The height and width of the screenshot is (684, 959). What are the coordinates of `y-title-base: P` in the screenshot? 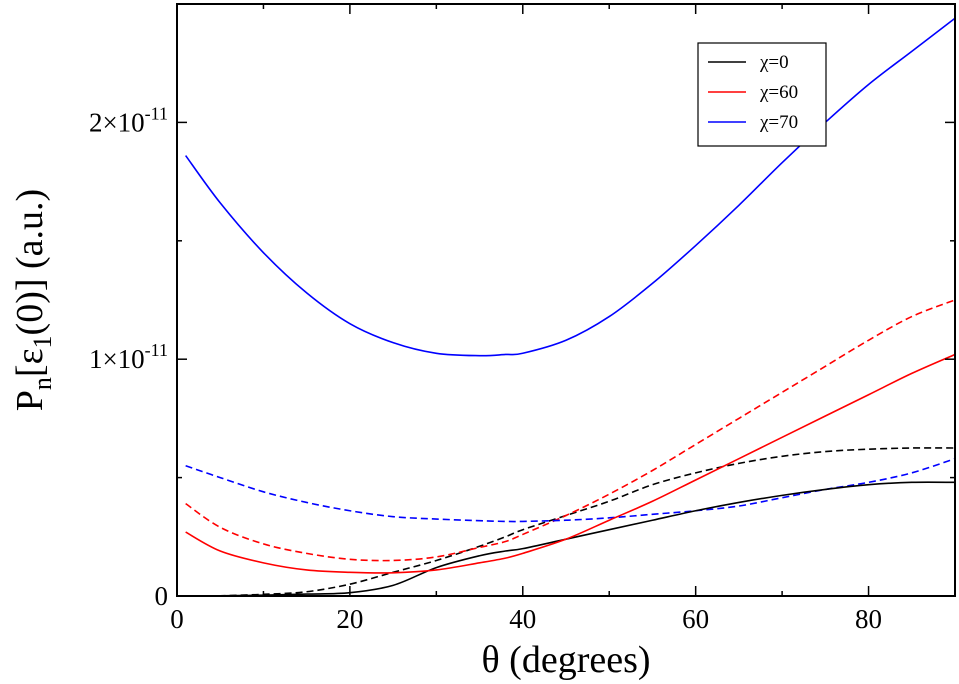 It's located at (30, 400).